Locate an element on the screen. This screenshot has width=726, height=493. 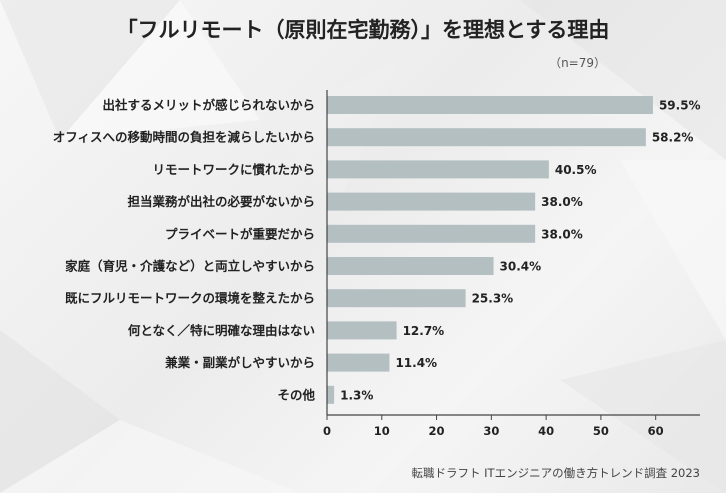
x-tick-label-0: 0 is located at coordinates (327, 431).